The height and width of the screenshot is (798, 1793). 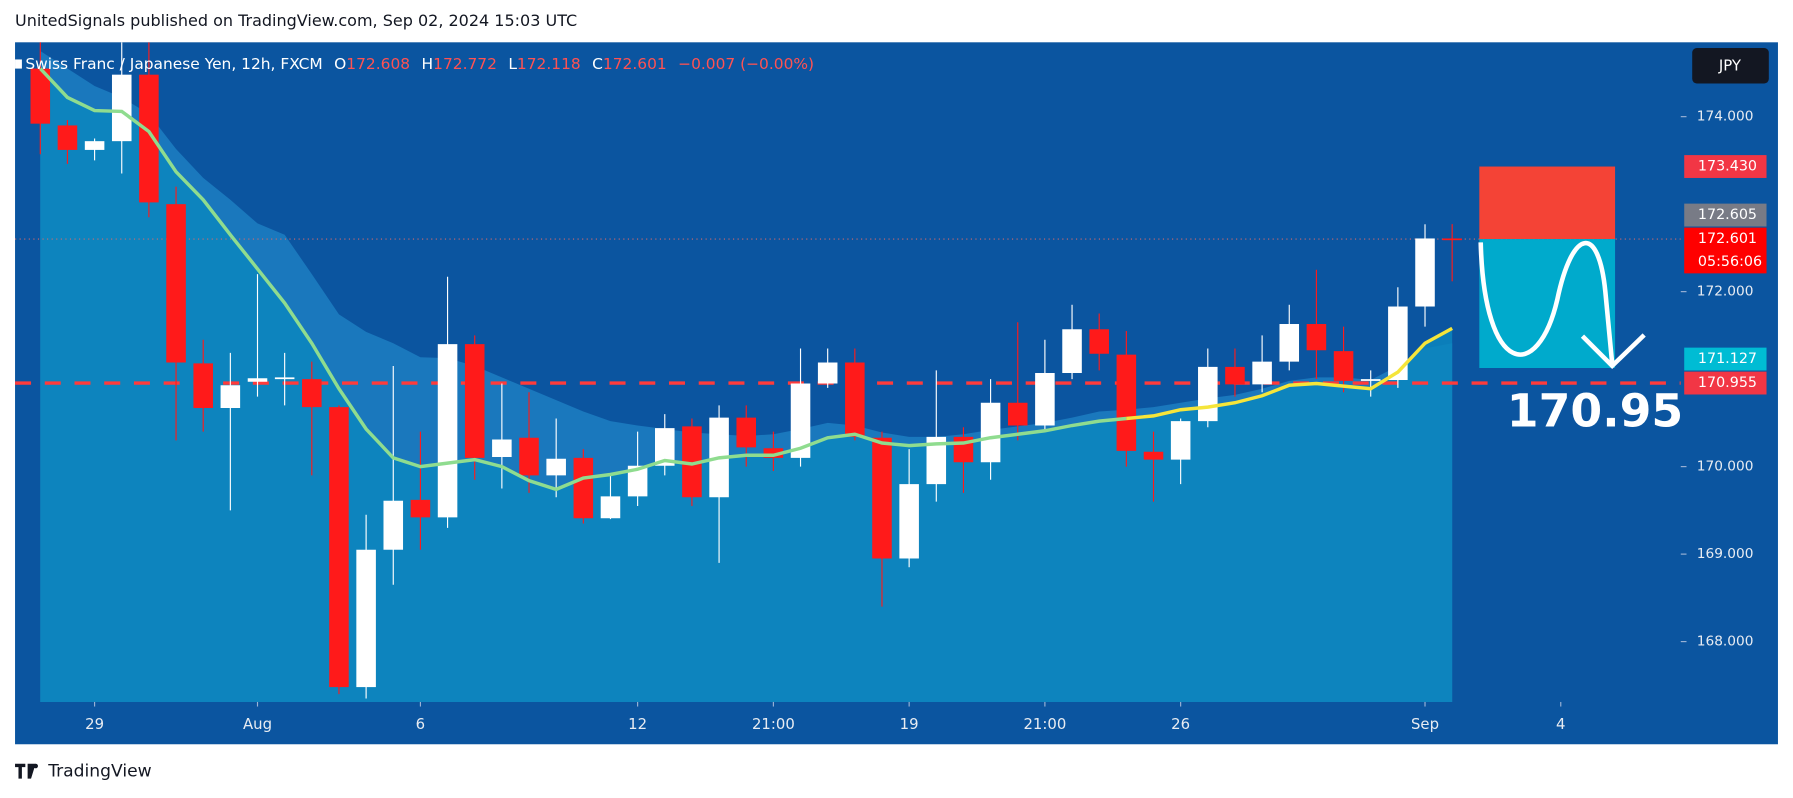 I want to click on price-tag-label: 173.430, so click(x=1727, y=167).